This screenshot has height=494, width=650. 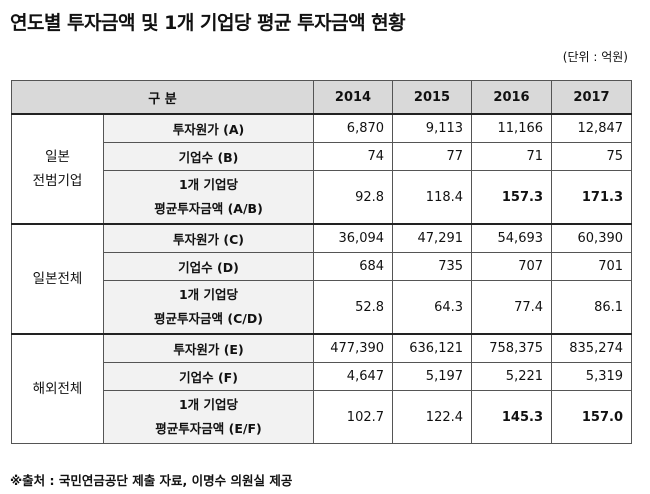 I want to click on page-title: 연도별 투자금액 및 1개 기업당 평균 투자금액 현황, so click(x=208, y=23).